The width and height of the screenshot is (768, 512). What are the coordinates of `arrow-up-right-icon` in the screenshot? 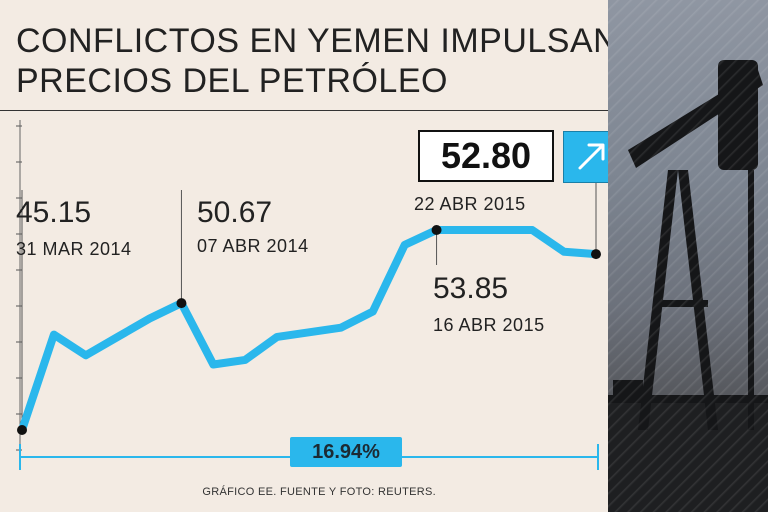 It's located at (591, 156).